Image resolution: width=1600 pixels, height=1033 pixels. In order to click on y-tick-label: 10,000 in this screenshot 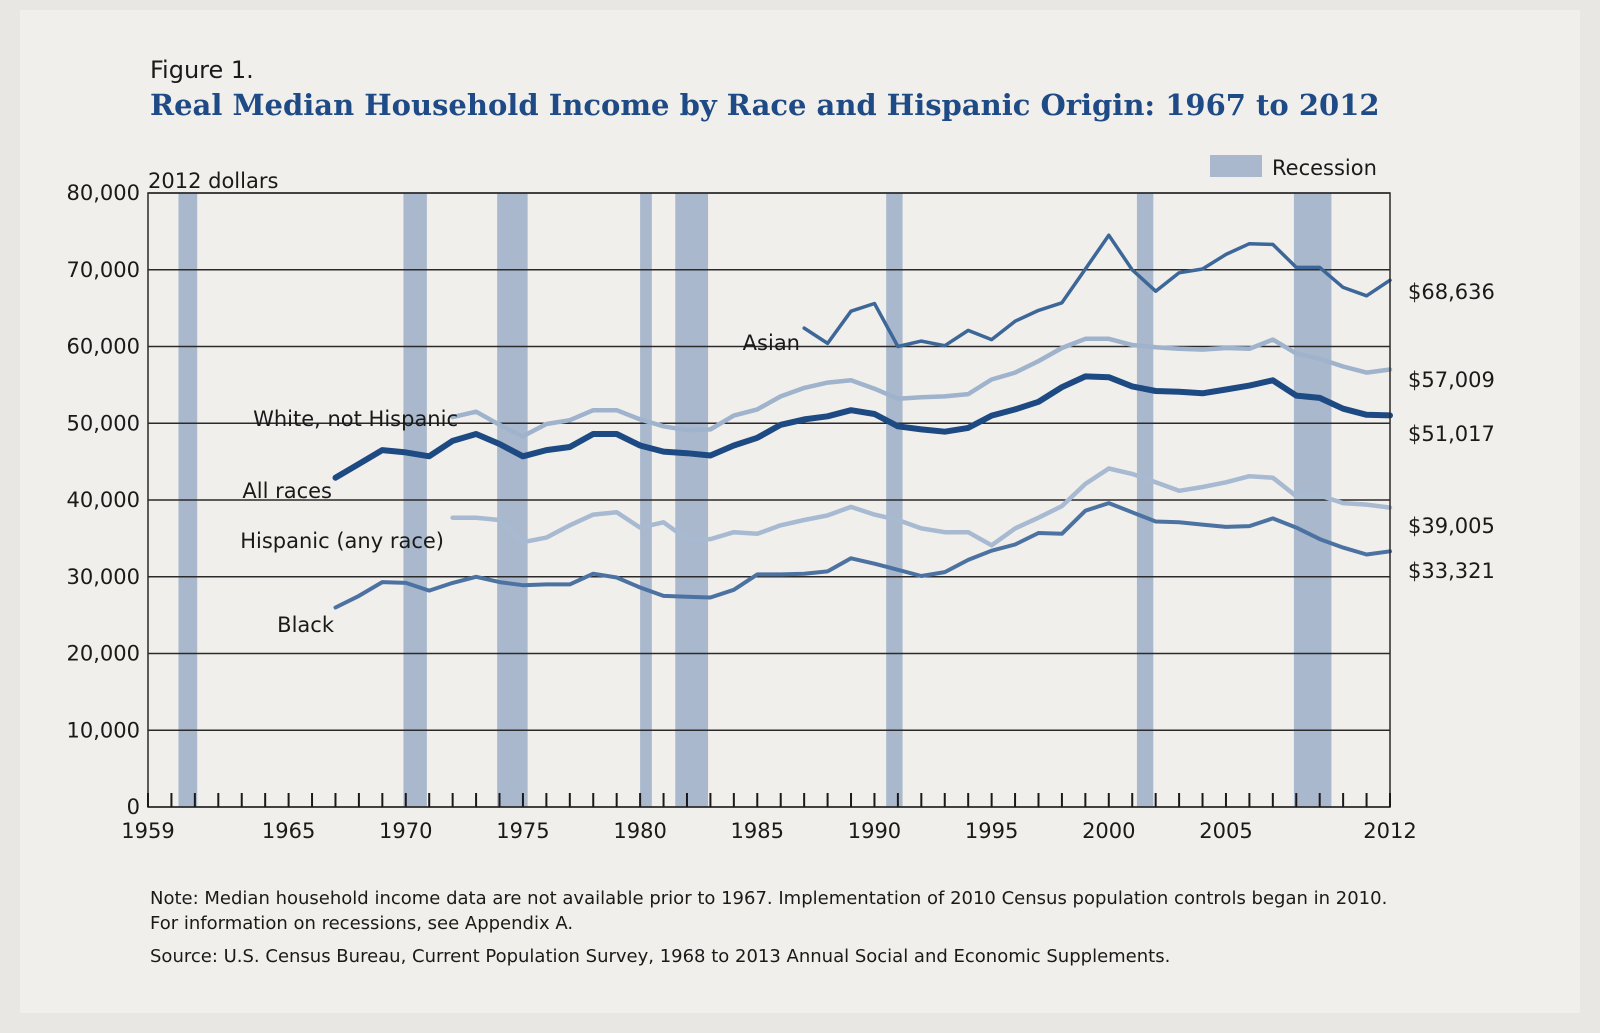, I will do `click(103, 730)`.